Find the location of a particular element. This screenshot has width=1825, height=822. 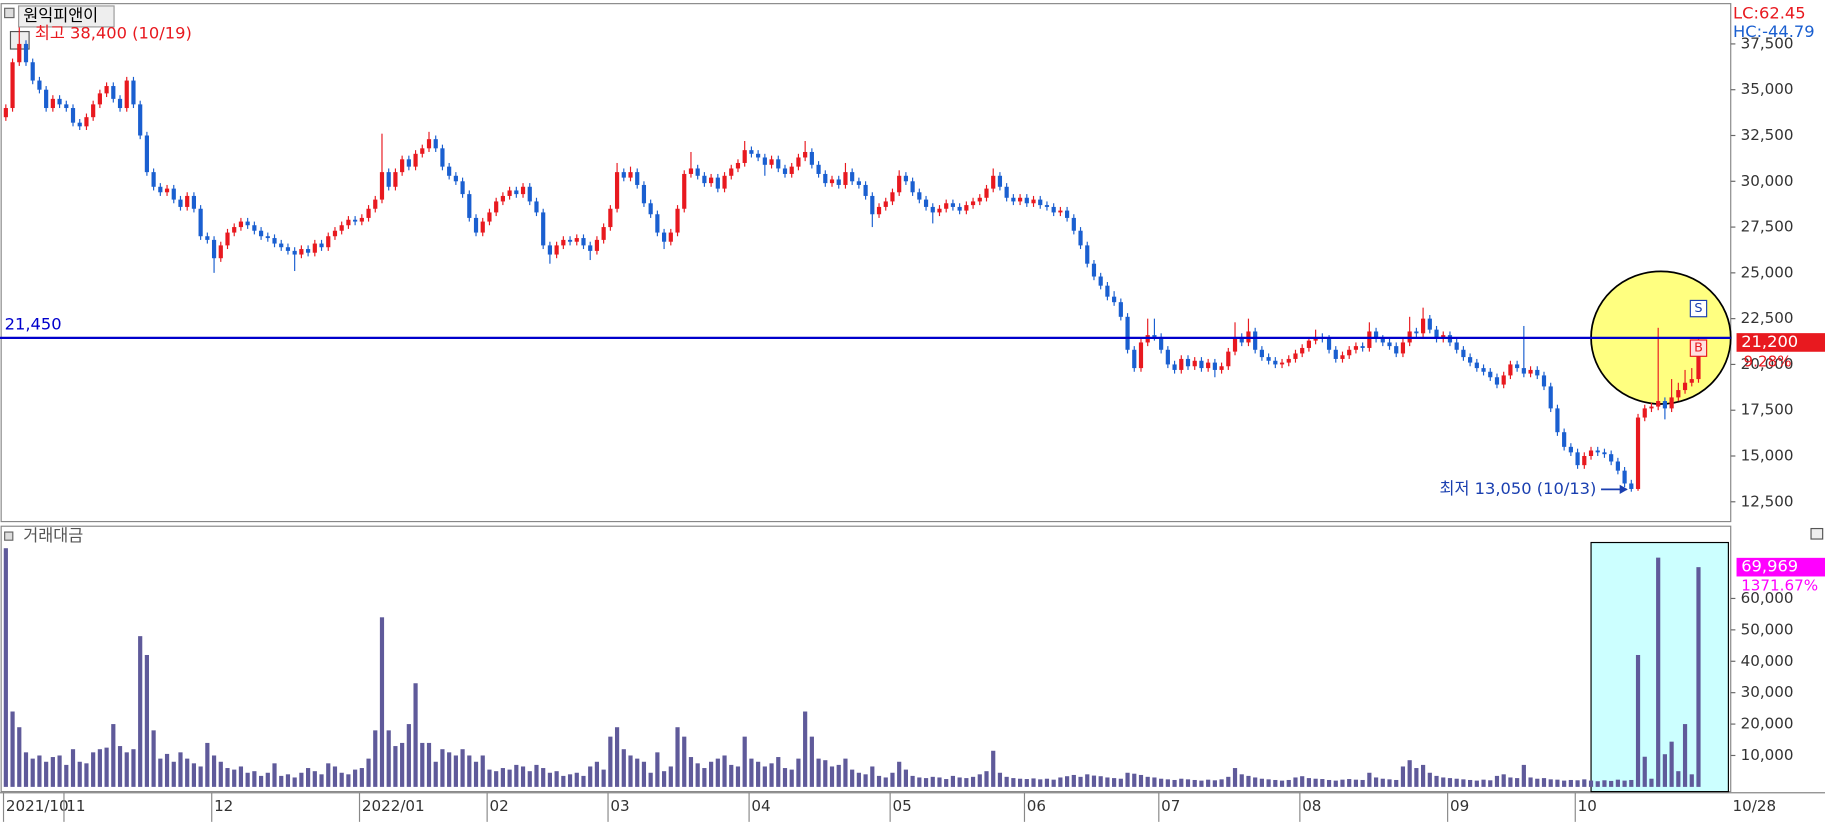

y-tick-label: 15,000 is located at coordinates (1767, 456).